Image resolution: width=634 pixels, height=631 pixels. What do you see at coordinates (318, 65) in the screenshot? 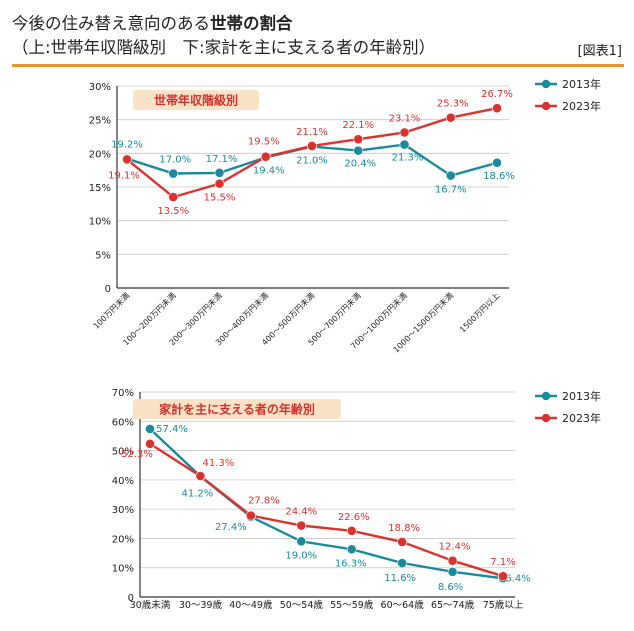
I see `header-rule` at bounding box center [318, 65].